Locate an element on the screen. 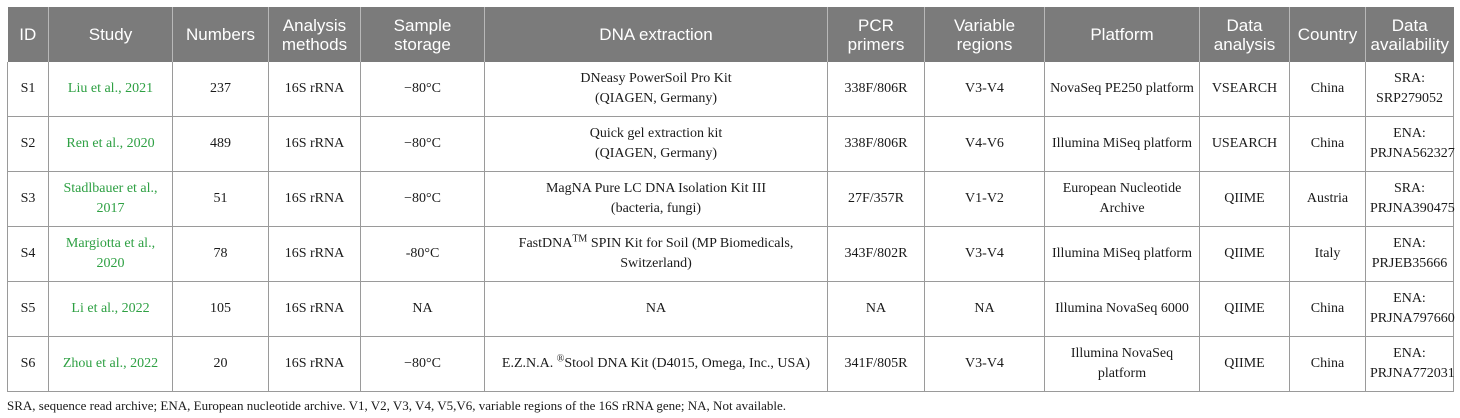 The height and width of the screenshot is (418, 1460). cell-numbers: 489 is located at coordinates (220, 144).